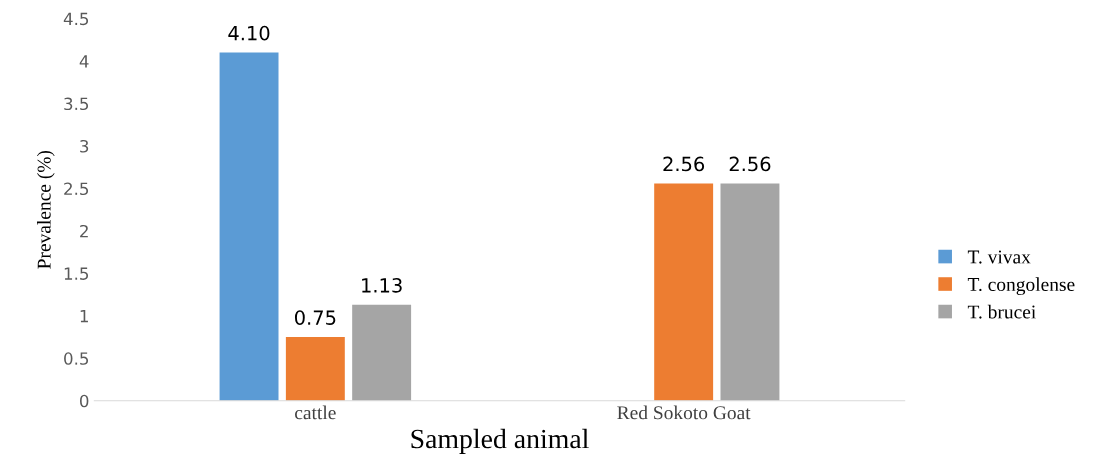 The height and width of the screenshot is (466, 1110). I want to click on data-label: 0.75, so click(315, 317).